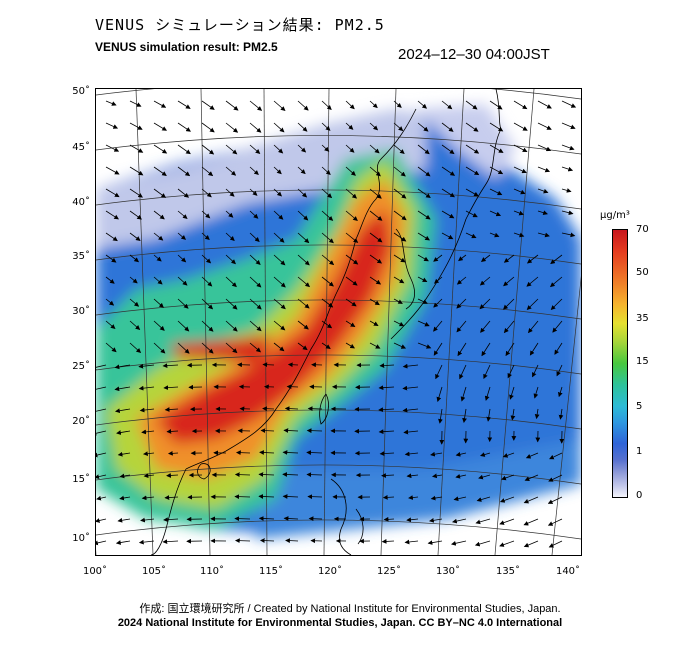 The width and height of the screenshot is (700, 649). Describe the element at coordinates (620, 363) in the screenshot. I see `colorbar` at that location.